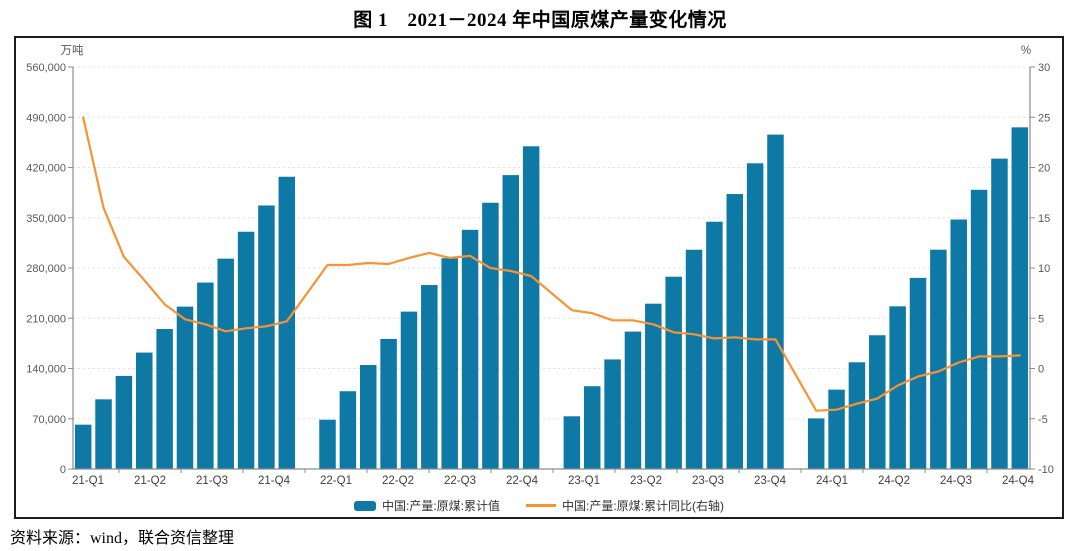 This screenshot has height=551, width=1080. What do you see at coordinates (46, 219) in the screenshot?
I see `left-axis-tick-label: 350,000` at bounding box center [46, 219].